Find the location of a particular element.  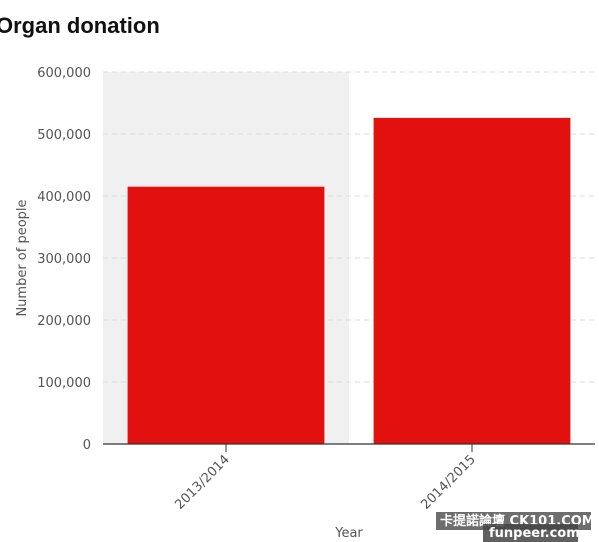

y-tick-label: 300,000 is located at coordinates (64, 259).